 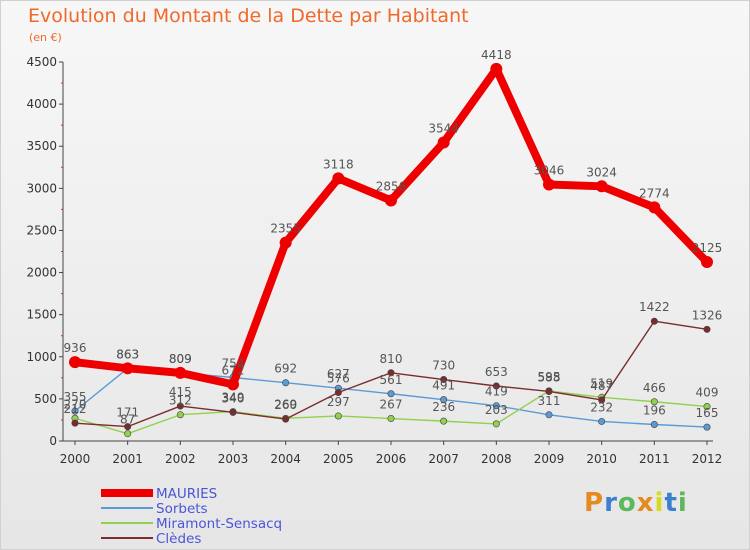 What do you see at coordinates (41, 357) in the screenshot?
I see `y-tick-label: 1000` at bounding box center [41, 357].